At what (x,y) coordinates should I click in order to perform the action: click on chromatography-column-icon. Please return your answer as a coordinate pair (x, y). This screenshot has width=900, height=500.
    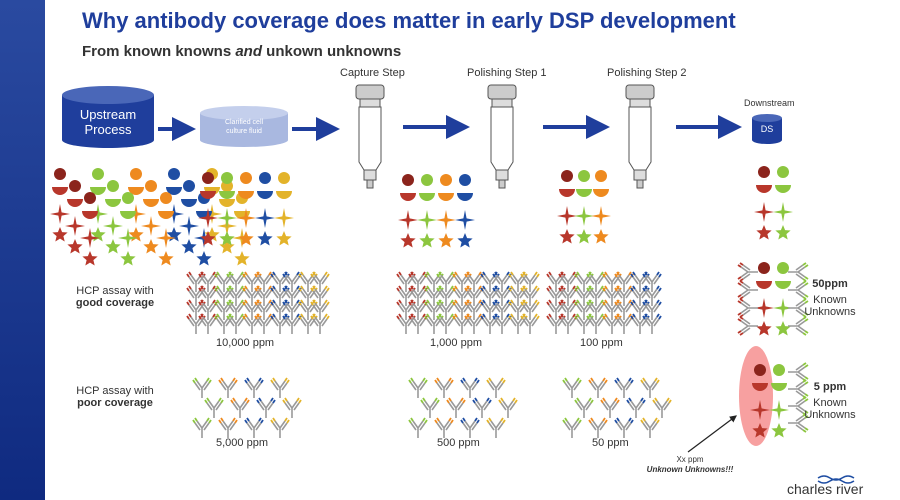
    Looking at the image, I should click on (370, 138).